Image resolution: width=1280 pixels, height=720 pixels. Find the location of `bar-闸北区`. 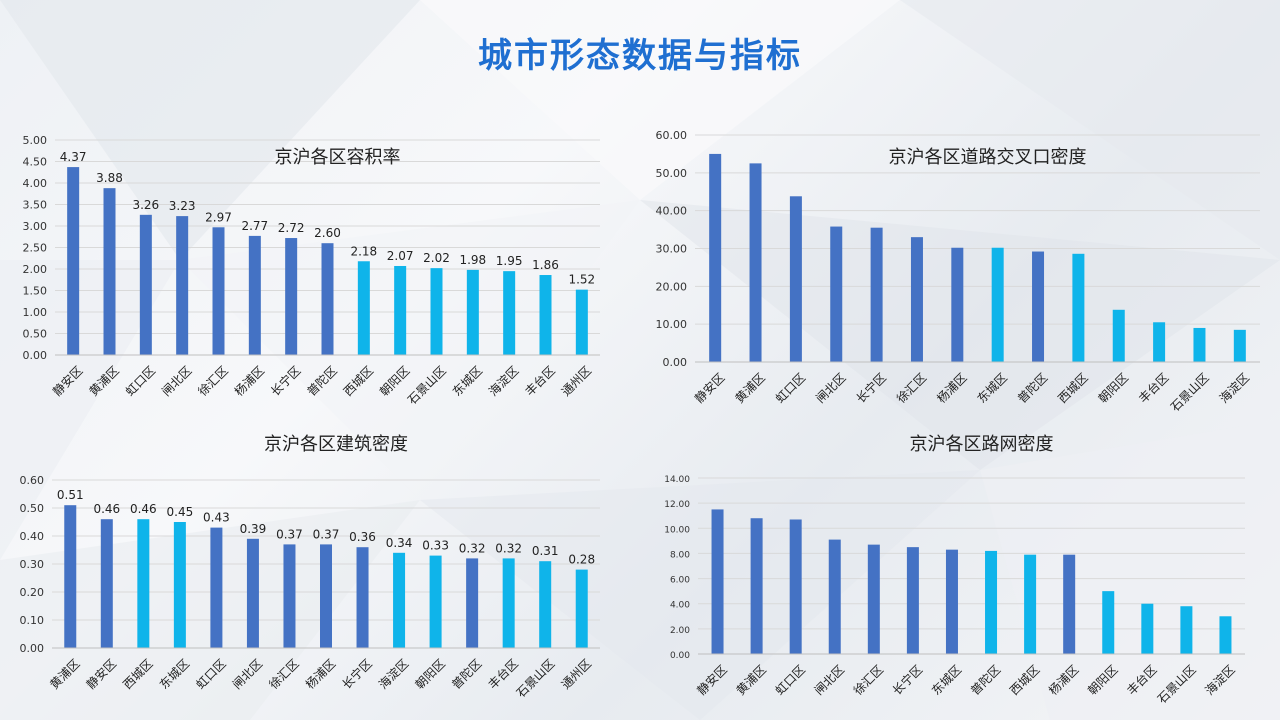

bar-闸北区 is located at coordinates (836, 294).